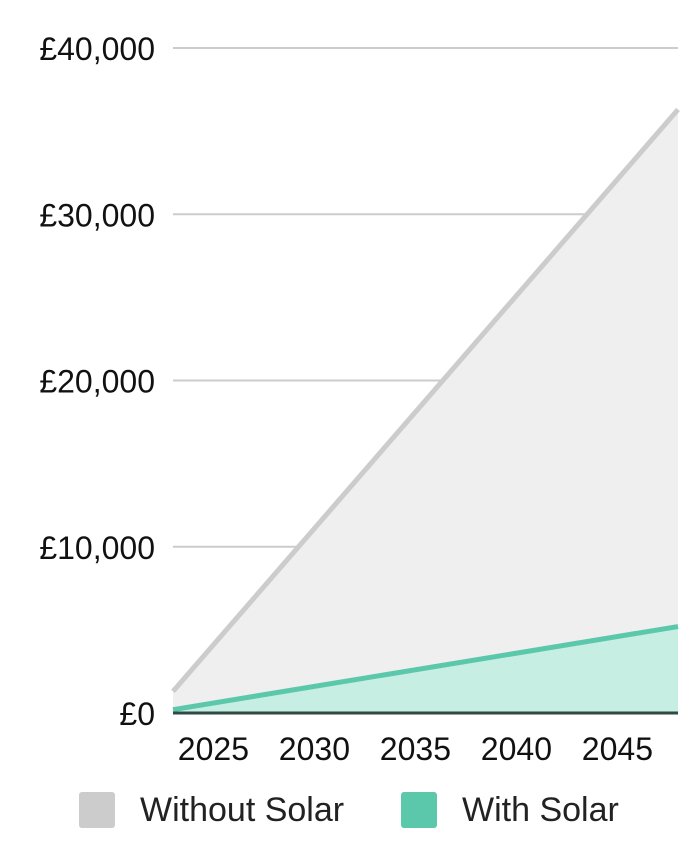  I want to click on y-tick-label: £10,000, so click(97, 548).